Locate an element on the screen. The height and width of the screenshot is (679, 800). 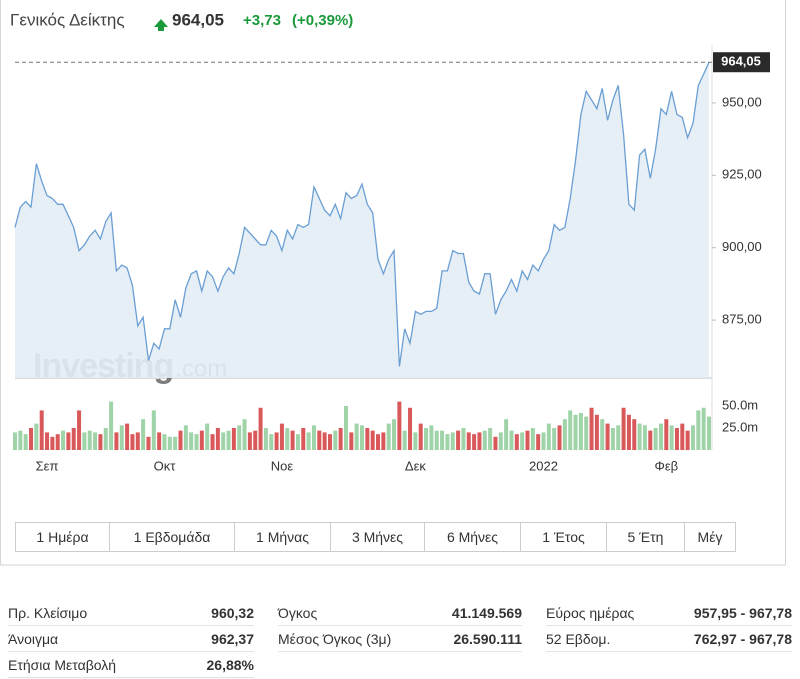
stats-row: Εύρος ημέρας 957,95 - 967,78 is located at coordinates (669, 613).